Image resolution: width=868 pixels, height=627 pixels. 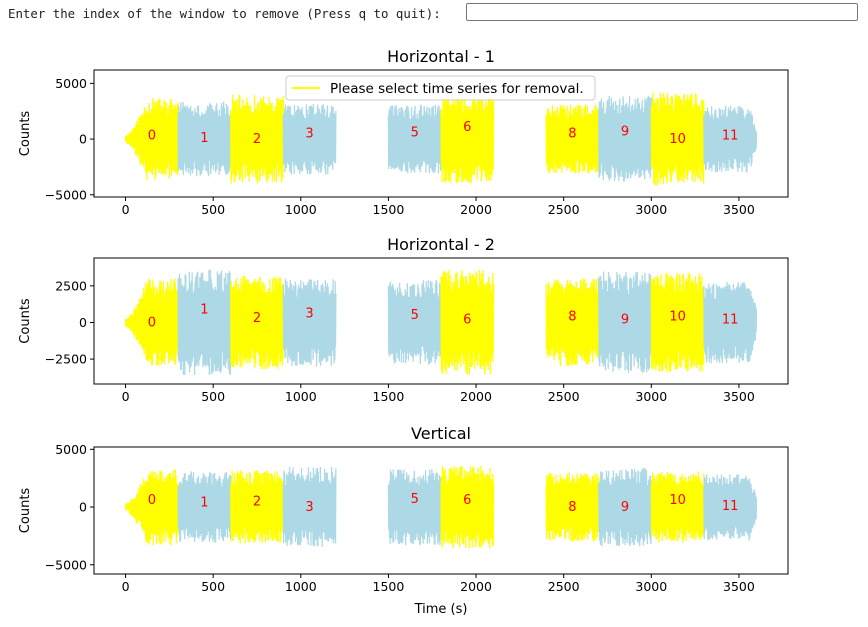 I want to click on chart-title: Horizontal - 1, so click(x=441, y=56).